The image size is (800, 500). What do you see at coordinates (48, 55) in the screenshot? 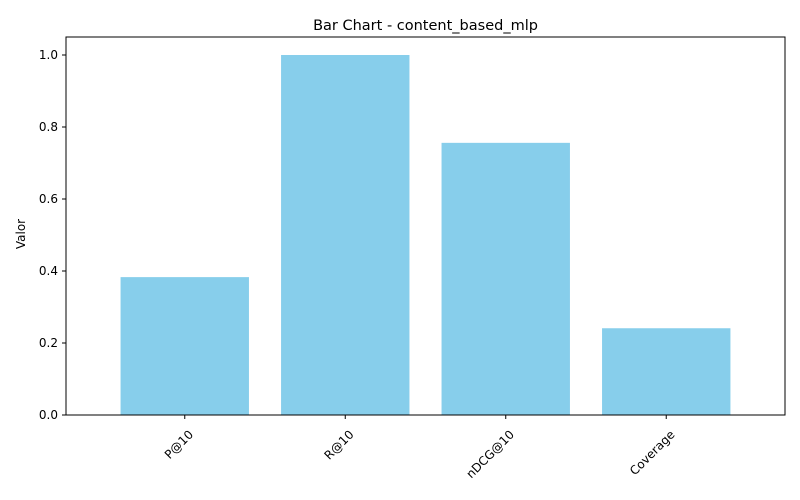
I see `y-tick-label: 1.0` at bounding box center [48, 55].